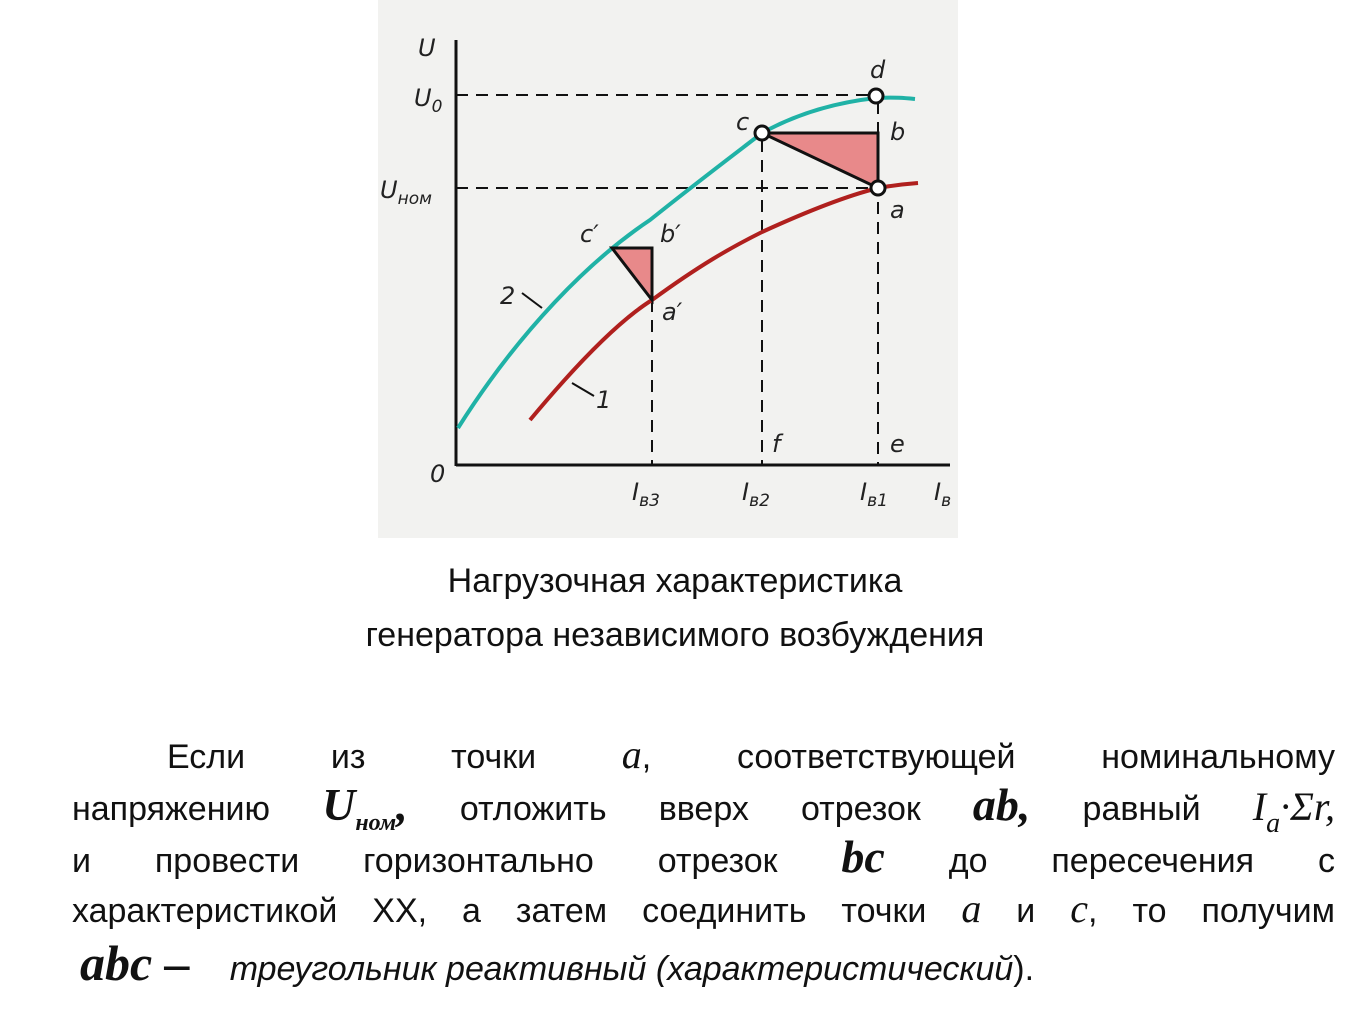 This screenshot has width=1360, height=1016. Describe the element at coordinates (690, 809) in the screenshot. I see `text: отложить вверх отрезок` at that location.